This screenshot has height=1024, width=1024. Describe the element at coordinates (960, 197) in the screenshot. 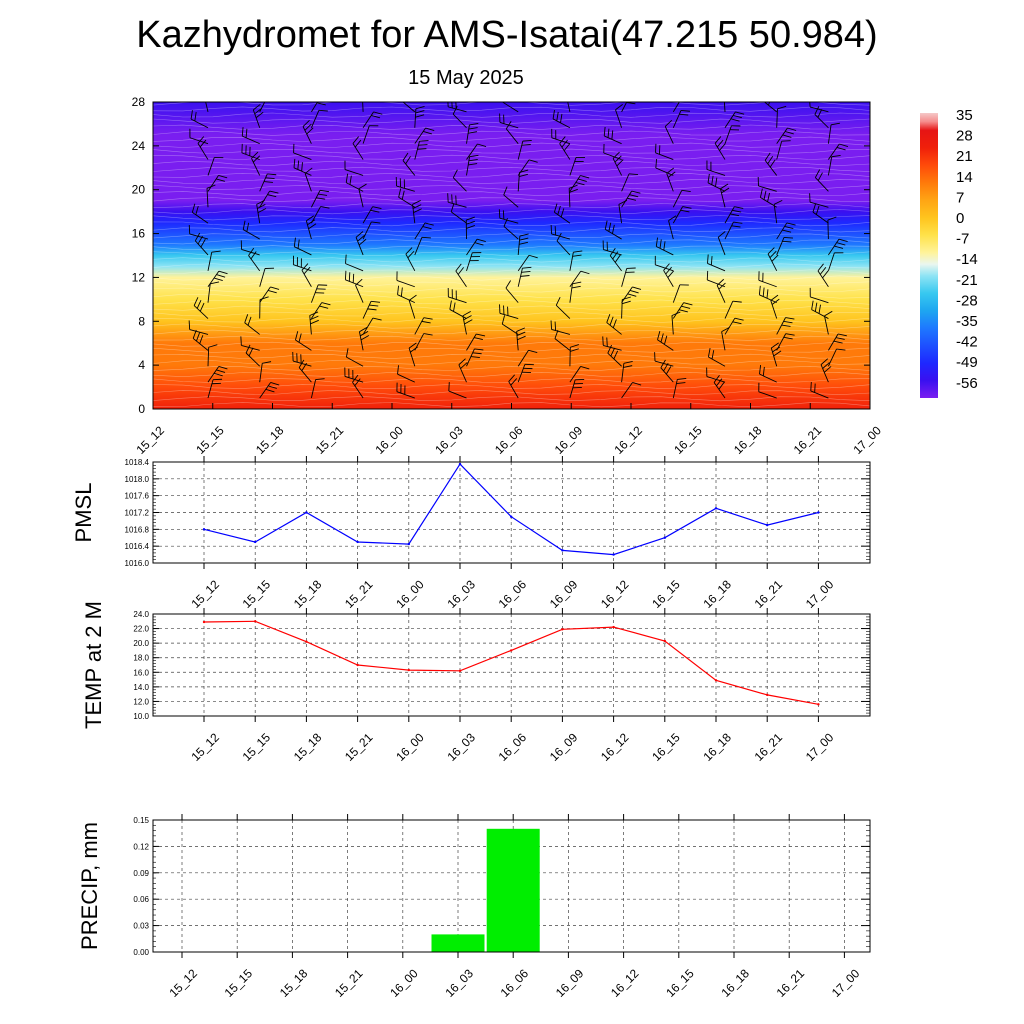

I see `colorbar-label: 7` at that location.